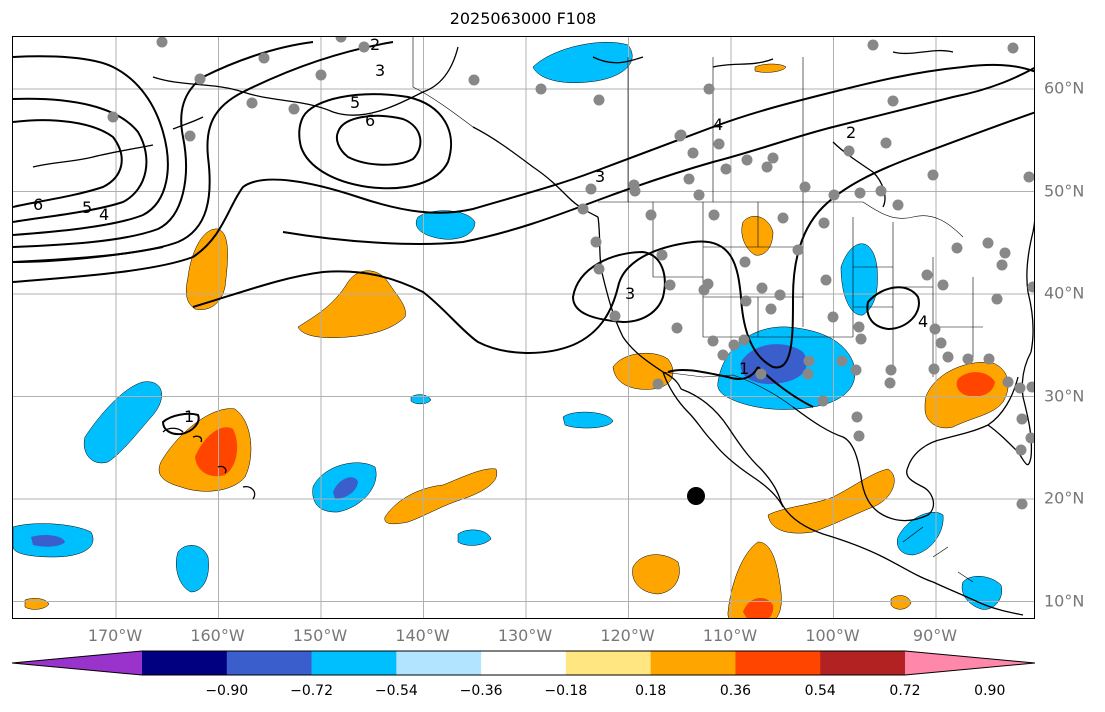 The height and width of the screenshot is (712, 1105). Describe the element at coordinates (375, 45) in the screenshot. I see `contour-label: 2` at that location.